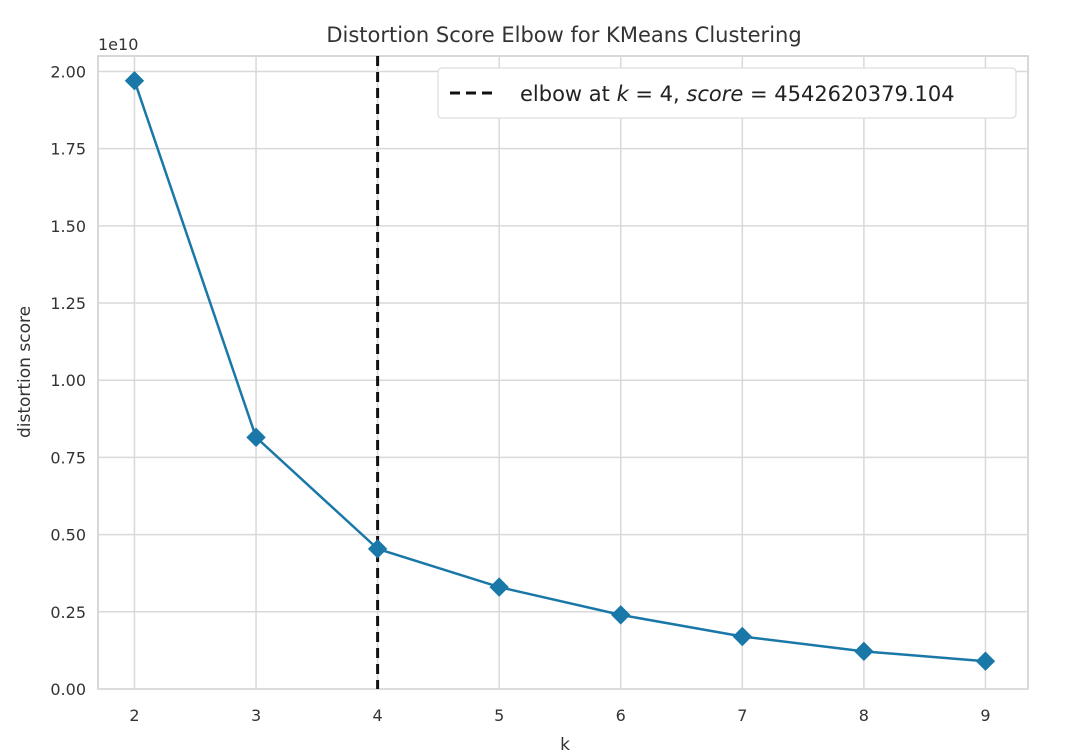 This screenshot has width=1086, height=755. What do you see at coordinates (568, 94) in the screenshot?
I see `legend-prefix: elbow at` at bounding box center [568, 94].